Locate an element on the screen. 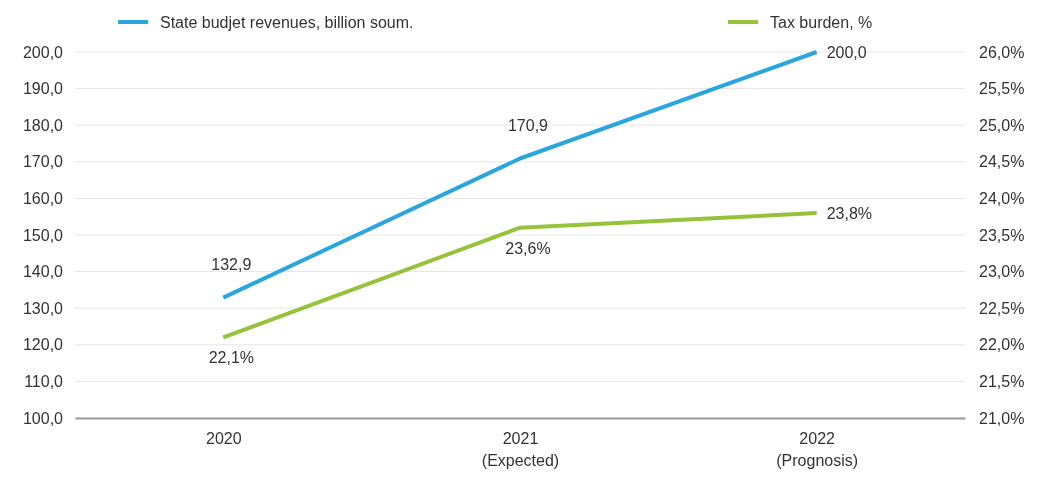  data-label: 200,0 is located at coordinates (846, 52).